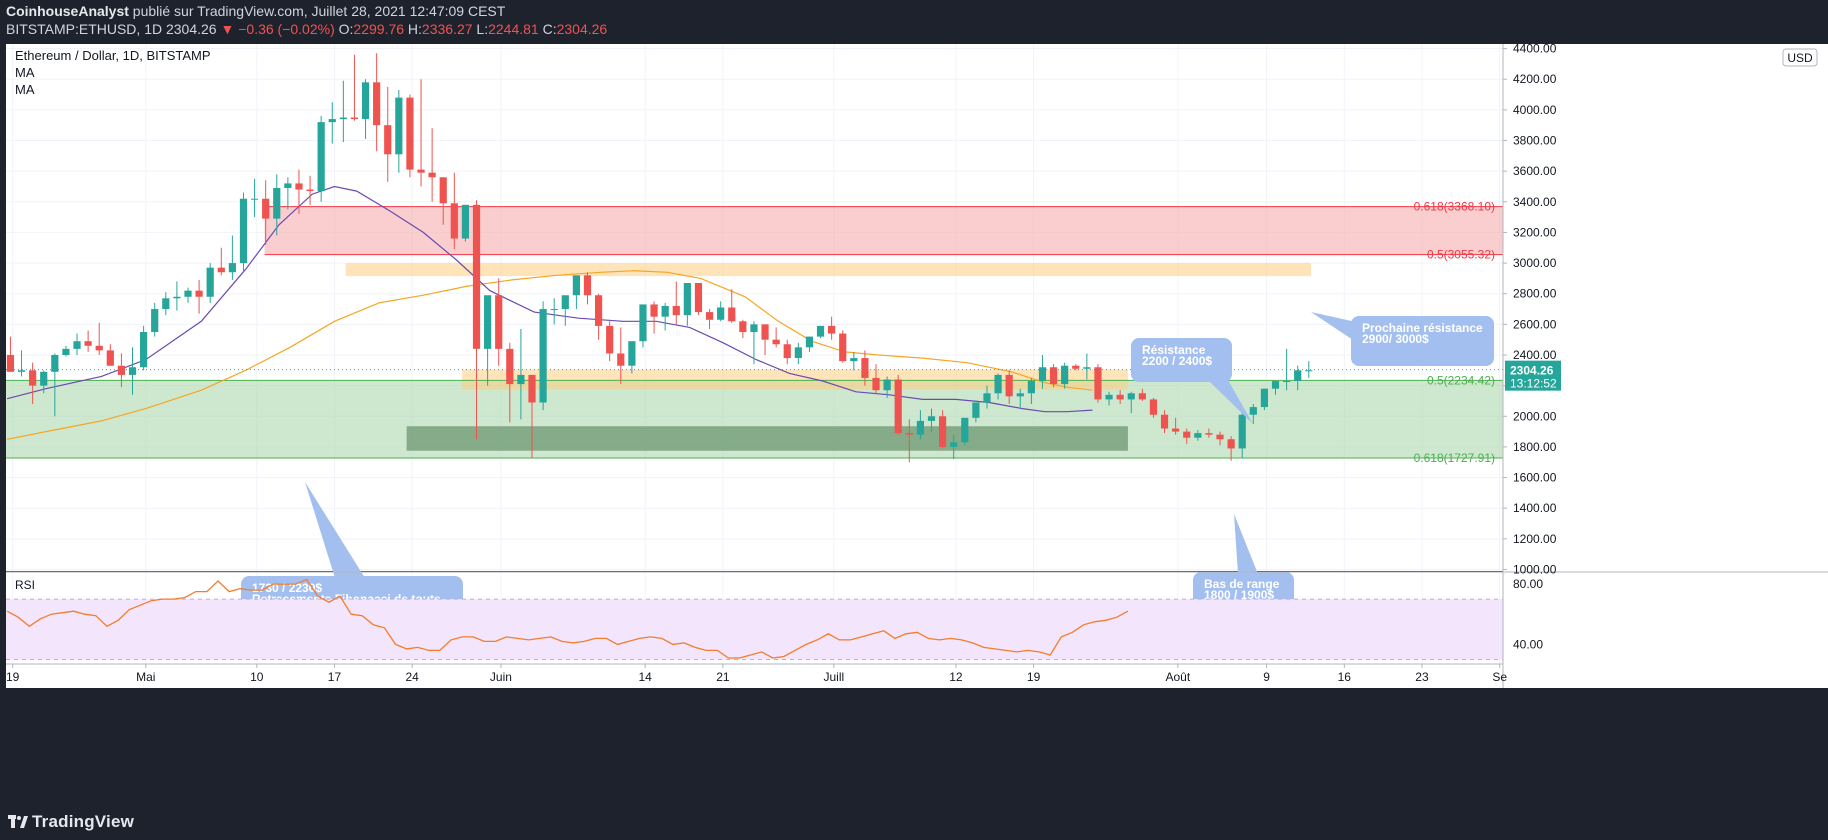 The width and height of the screenshot is (1828, 840). What do you see at coordinates (1461, 255) in the screenshot?
I see `fib-level-label: 0.5(3055.32)` at bounding box center [1461, 255].